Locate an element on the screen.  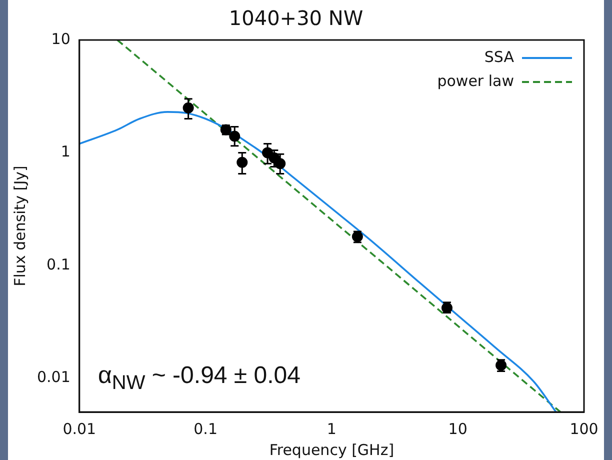
x-tick-label: 0.1 is located at coordinates (206, 429).